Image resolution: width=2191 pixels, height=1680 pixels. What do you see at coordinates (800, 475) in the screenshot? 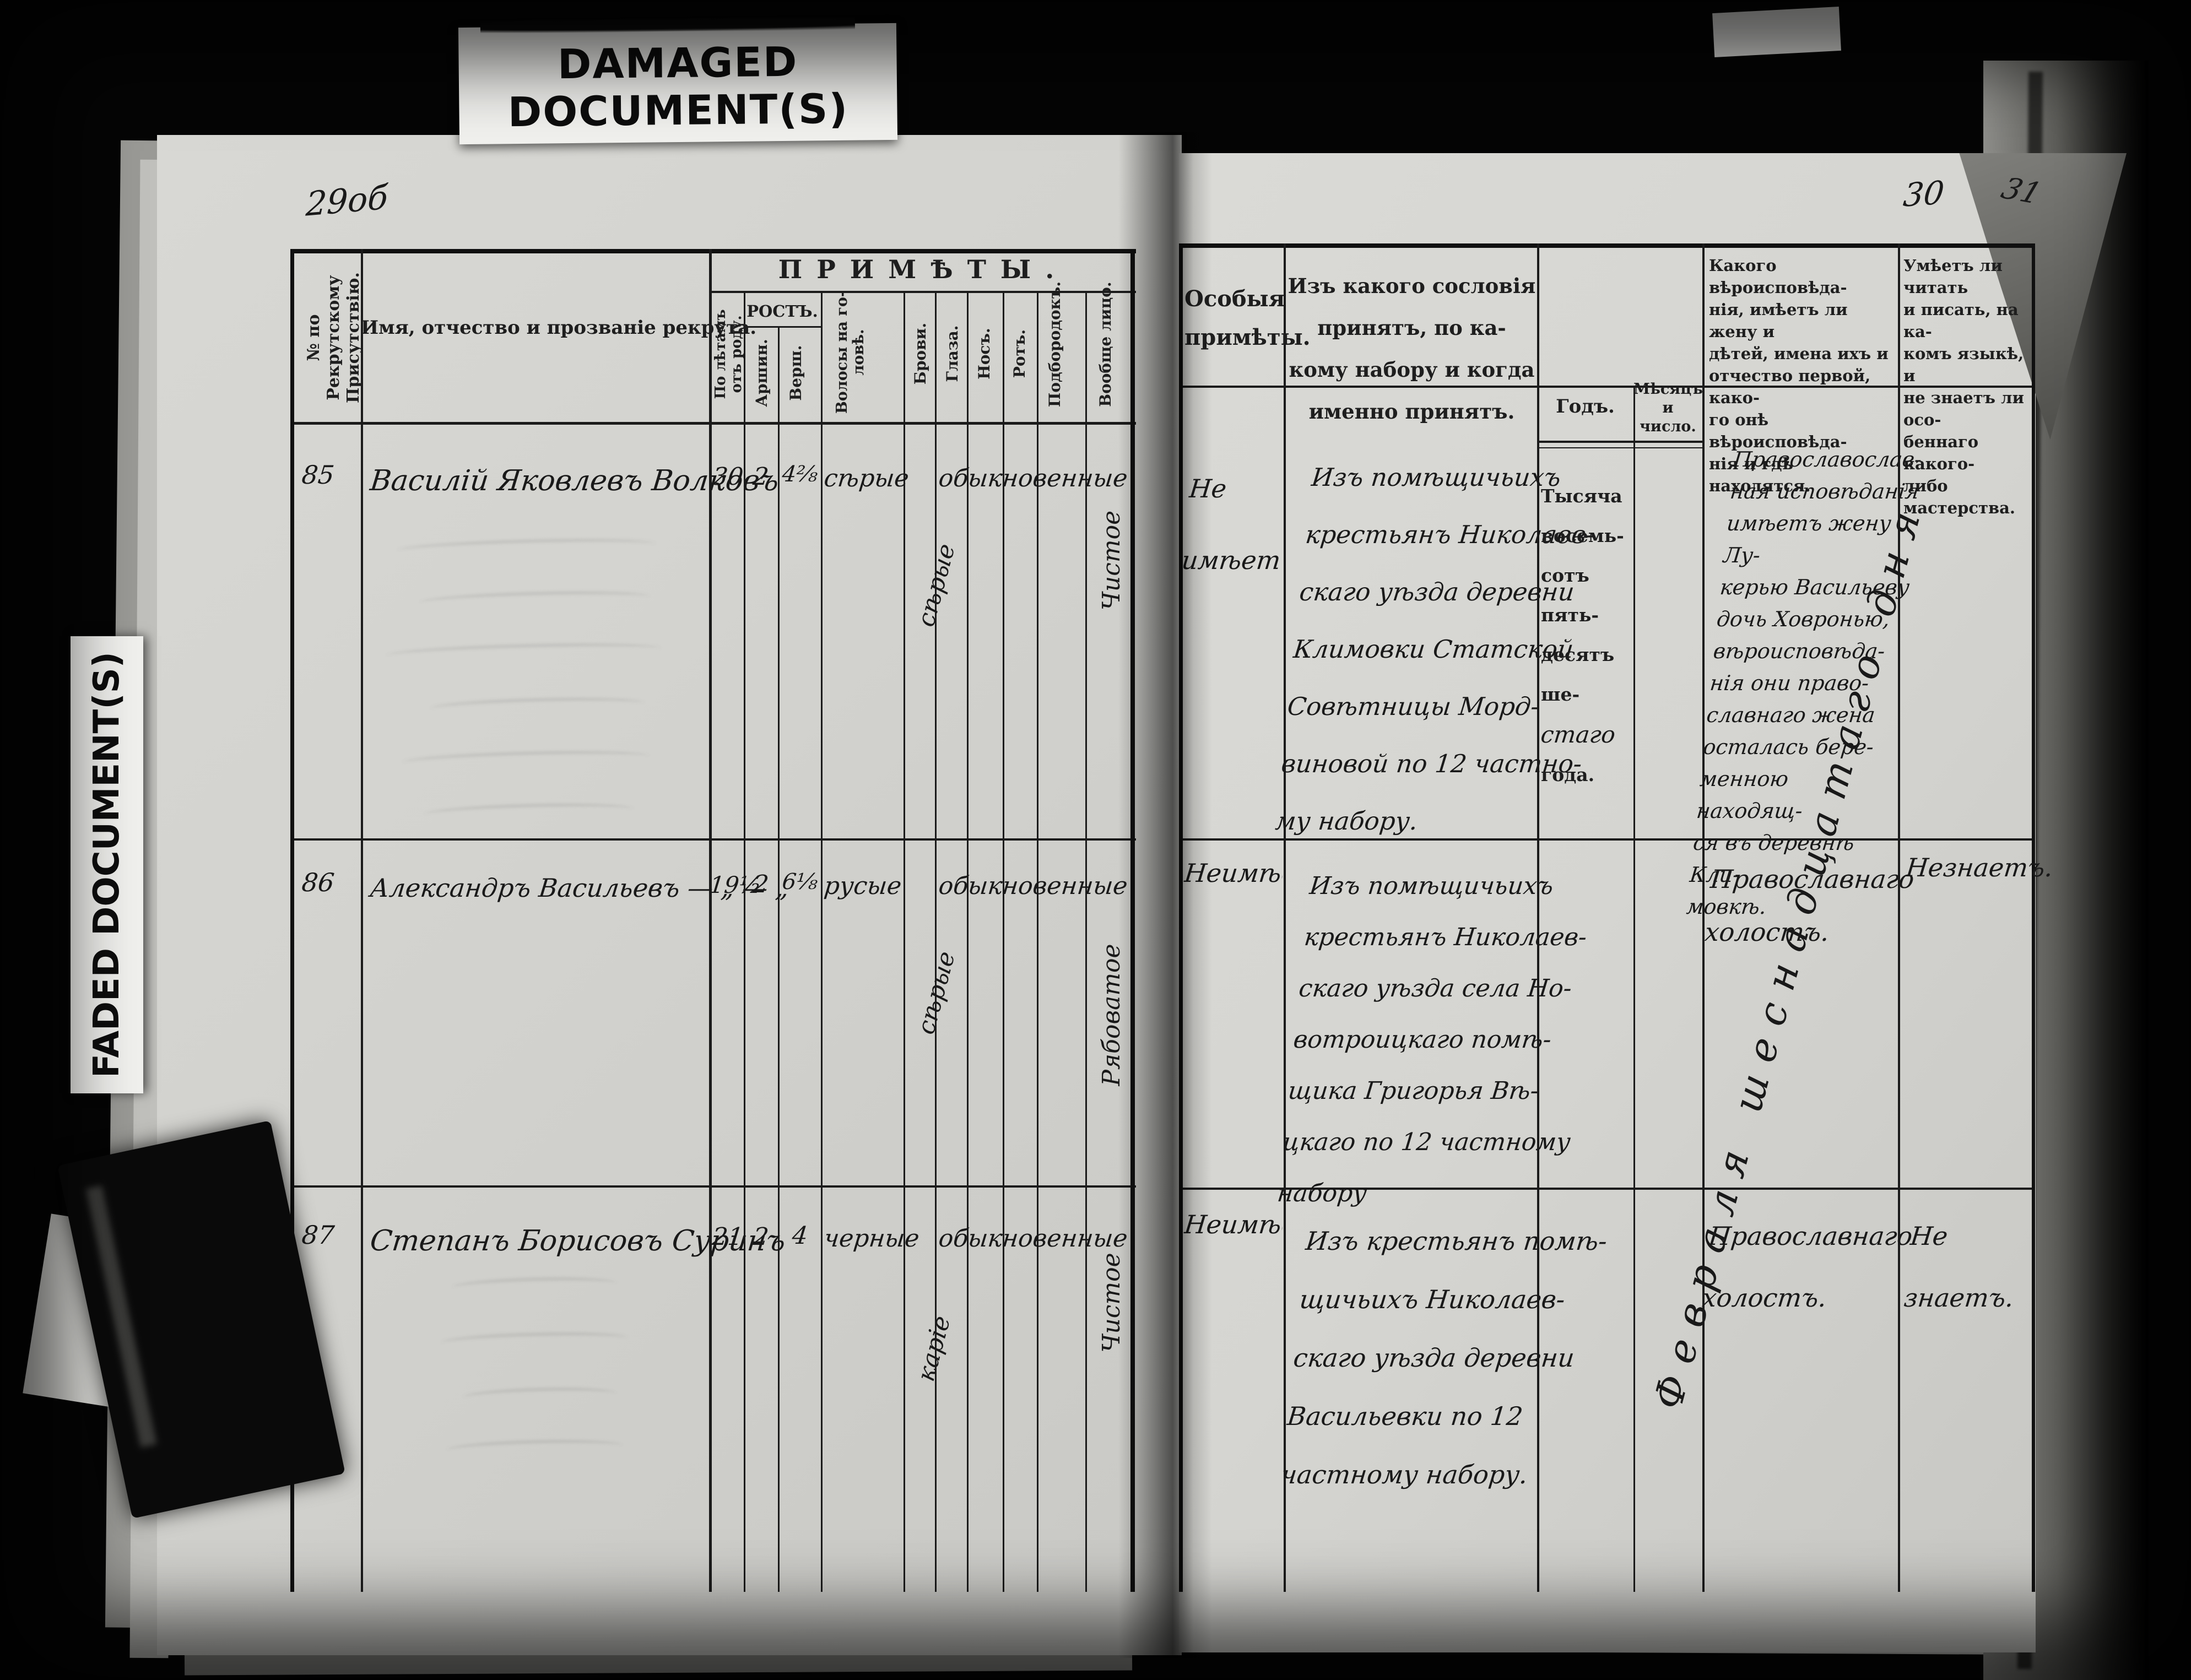
I see `row-85-vershok: 4²⁄₈` at bounding box center [800, 475].